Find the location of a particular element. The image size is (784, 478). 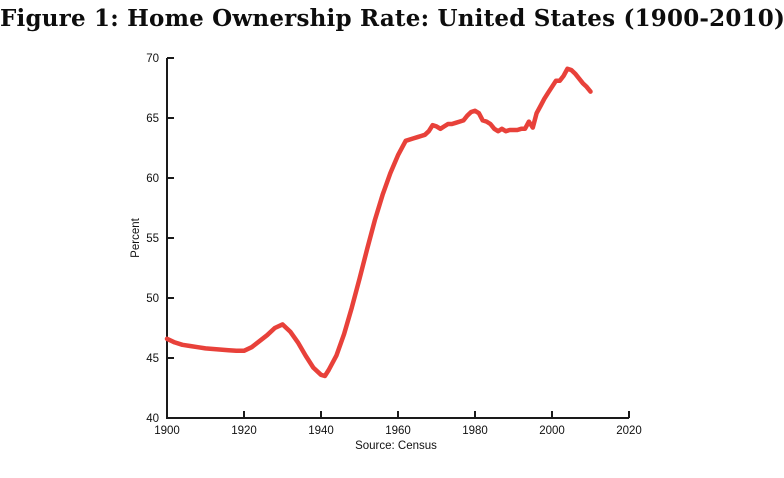

x-tick-label: 1980 is located at coordinates (475, 431).